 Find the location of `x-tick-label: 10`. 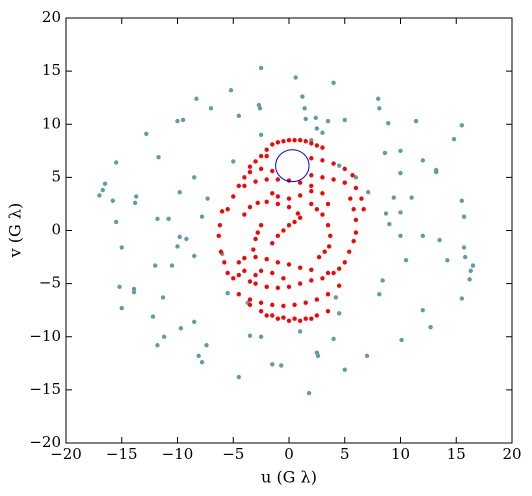

x-tick-label: 10 is located at coordinates (400, 454).